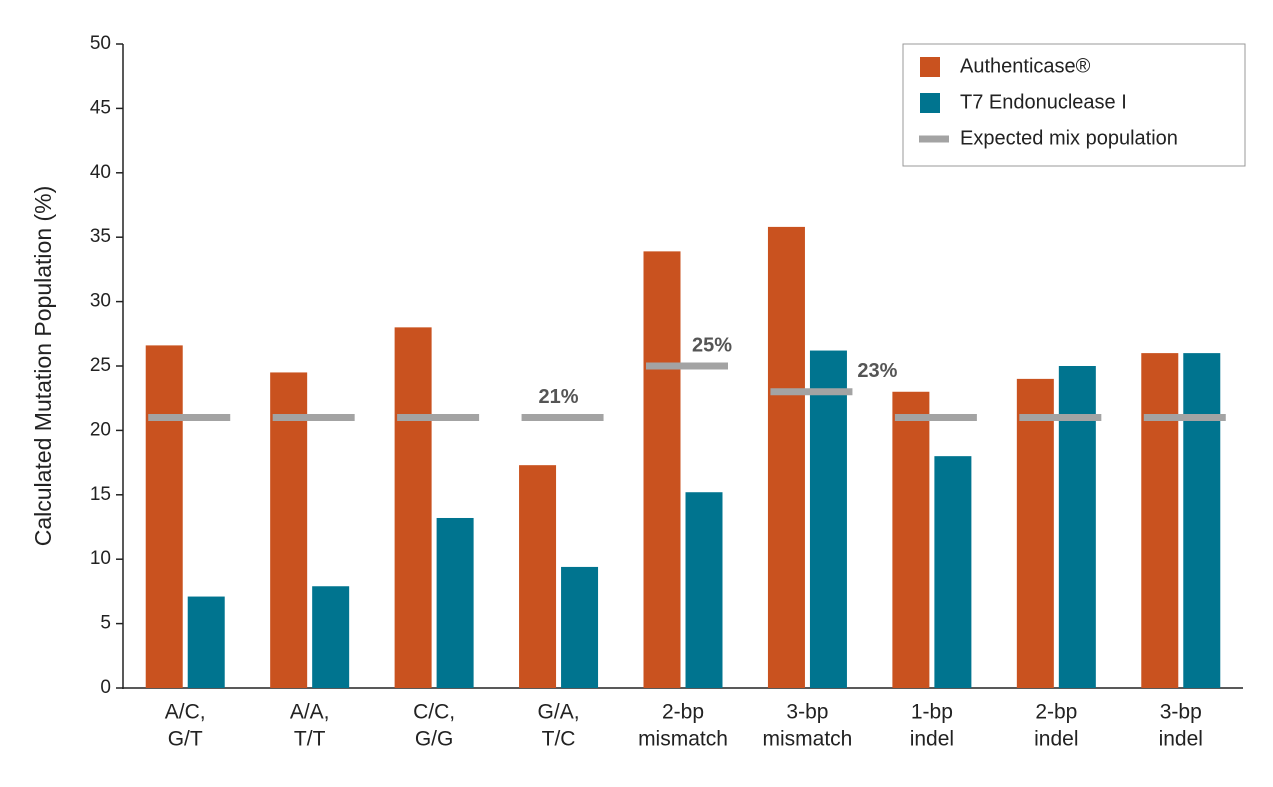 The height and width of the screenshot is (787, 1273). Describe the element at coordinates (100, 429) in the screenshot. I see `y-tick-label: 20` at that location.